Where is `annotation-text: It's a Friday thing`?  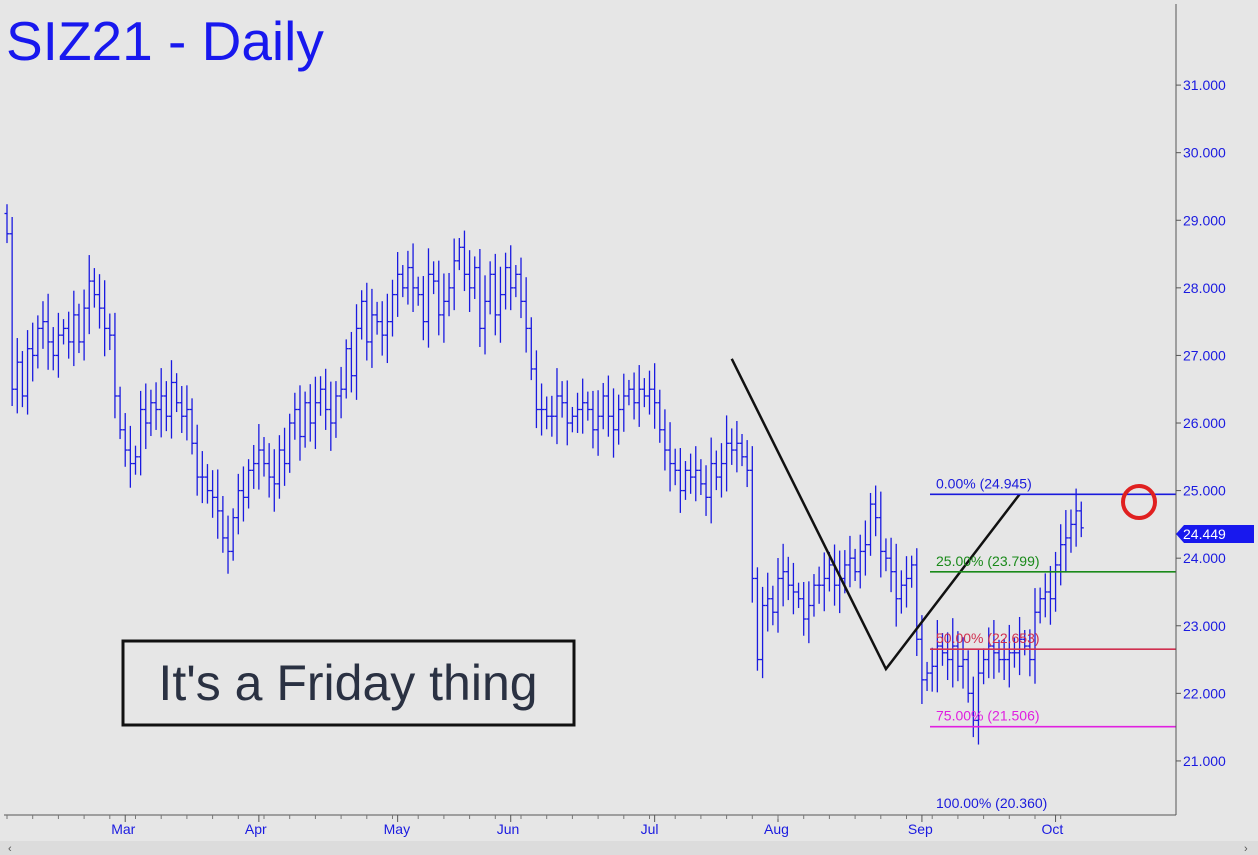 annotation-text: It's a Friday thing is located at coordinates (347, 683).